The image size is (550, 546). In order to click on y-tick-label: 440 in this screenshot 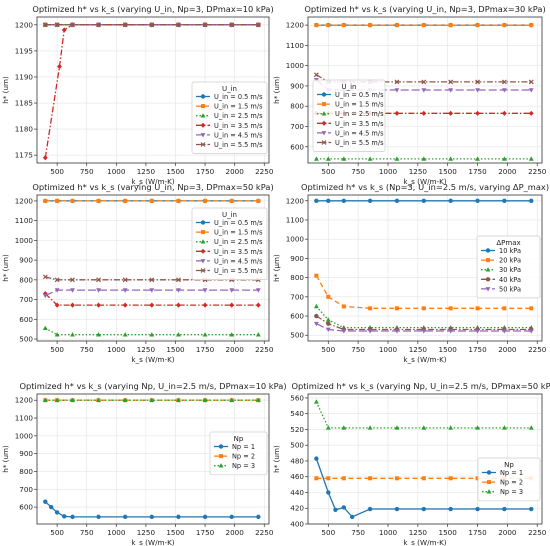, I will do `click(297, 492)`.